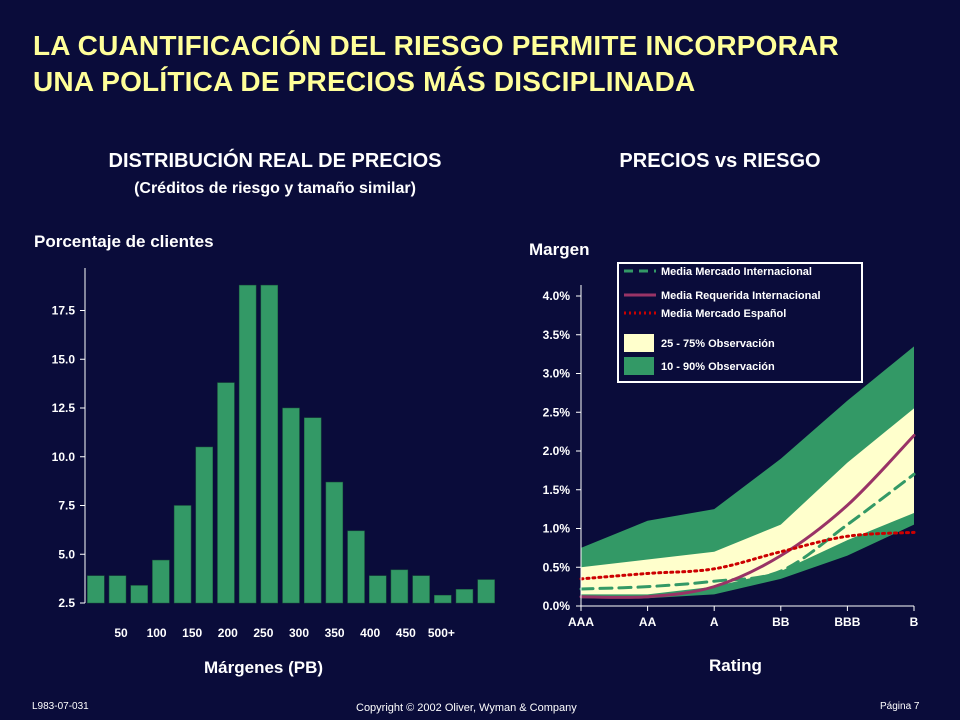  I want to click on histogram-title: DISTRIBUCIÓN REAL DE PRECIOS, so click(275, 161).